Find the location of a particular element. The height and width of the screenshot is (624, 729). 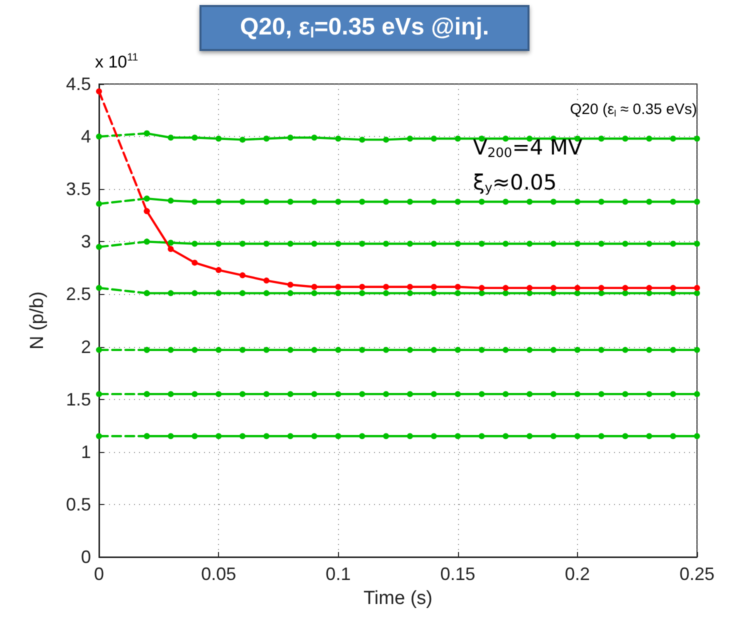

y-tick-label: 1.5 is located at coordinates (78, 399).